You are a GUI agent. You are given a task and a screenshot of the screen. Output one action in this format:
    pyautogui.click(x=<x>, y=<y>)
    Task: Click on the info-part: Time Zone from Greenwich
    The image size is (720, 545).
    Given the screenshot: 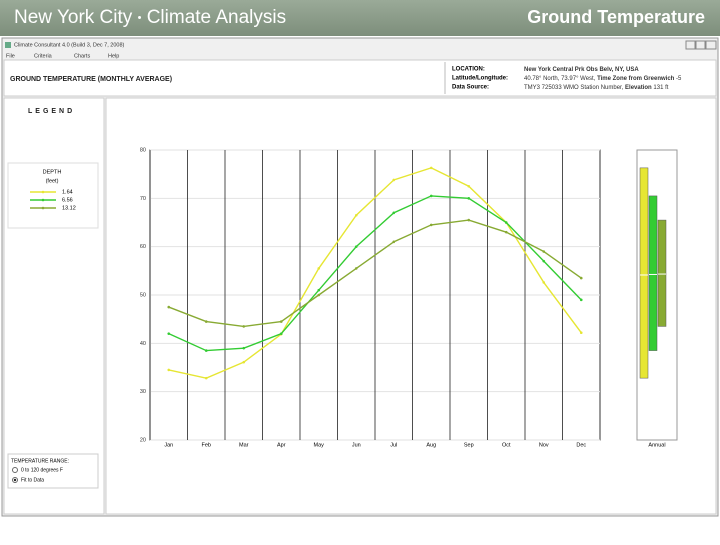 What is the action you would take?
    pyautogui.click(x=636, y=79)
    